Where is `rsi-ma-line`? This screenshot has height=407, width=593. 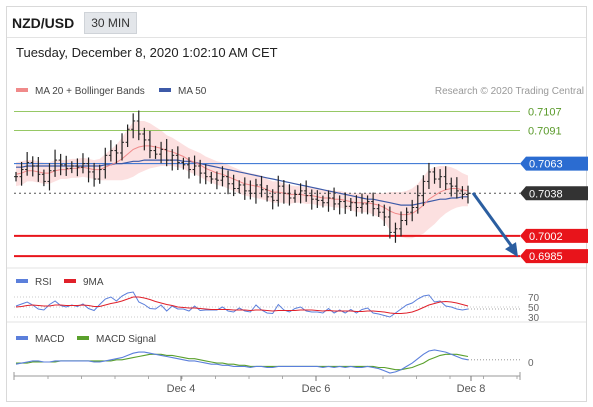 rsi-ma-line is located at coordinates (242, 305).